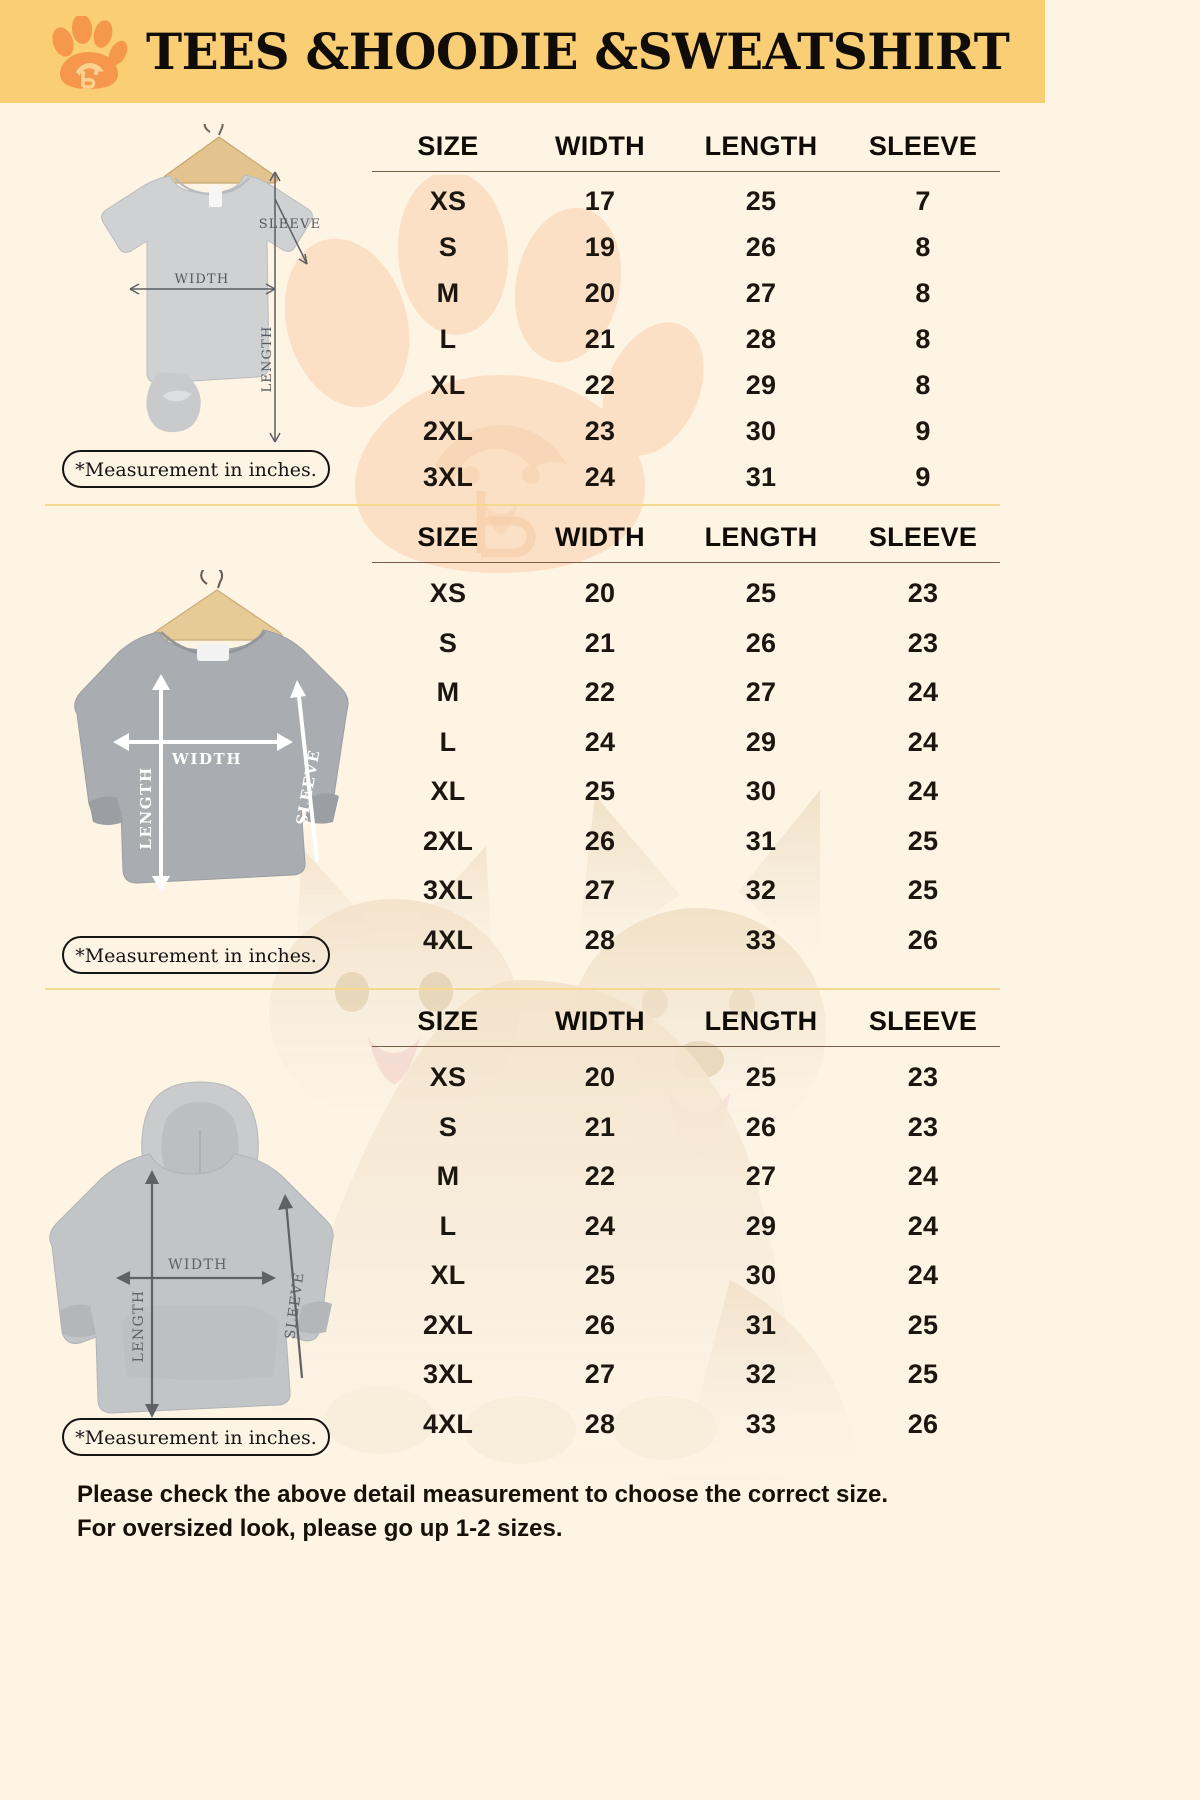 The image size is (1200, 1800). Describe the element at coordinates (448, 1126) in the screenshot. I see `cell-size: S` at that location.